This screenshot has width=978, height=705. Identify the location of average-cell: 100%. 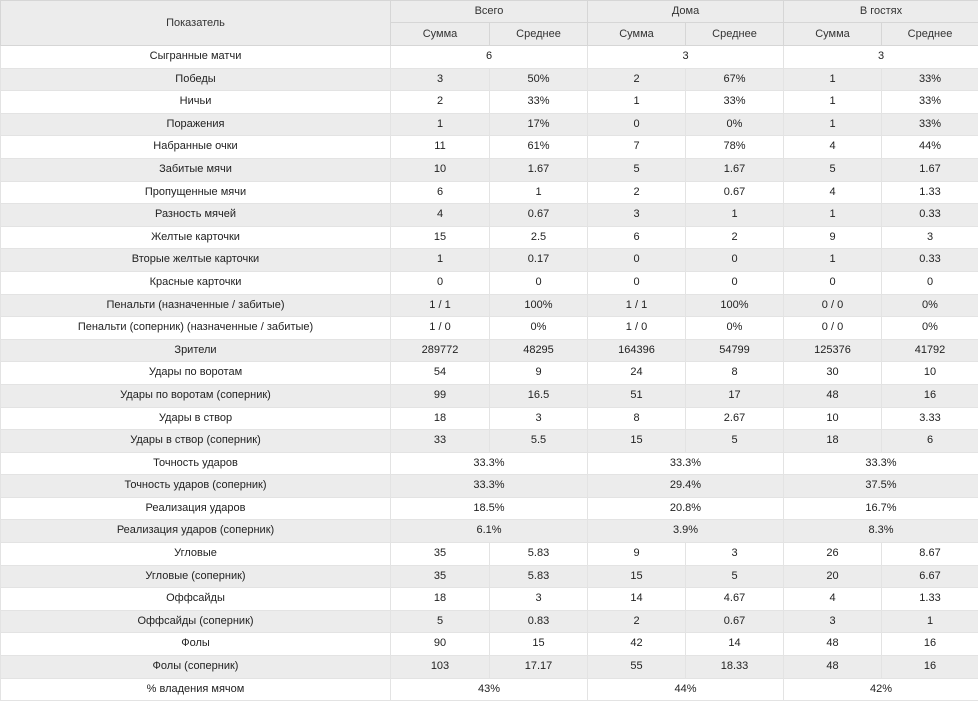
(538, 305).